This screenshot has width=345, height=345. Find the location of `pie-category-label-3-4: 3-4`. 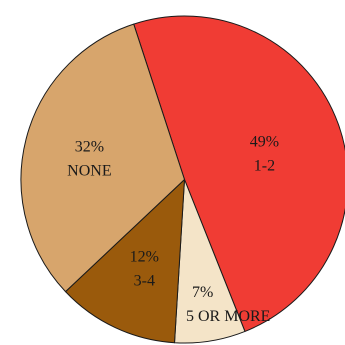

pie-category-label-3-4: 3-4 is located at coordinates (144, 280).